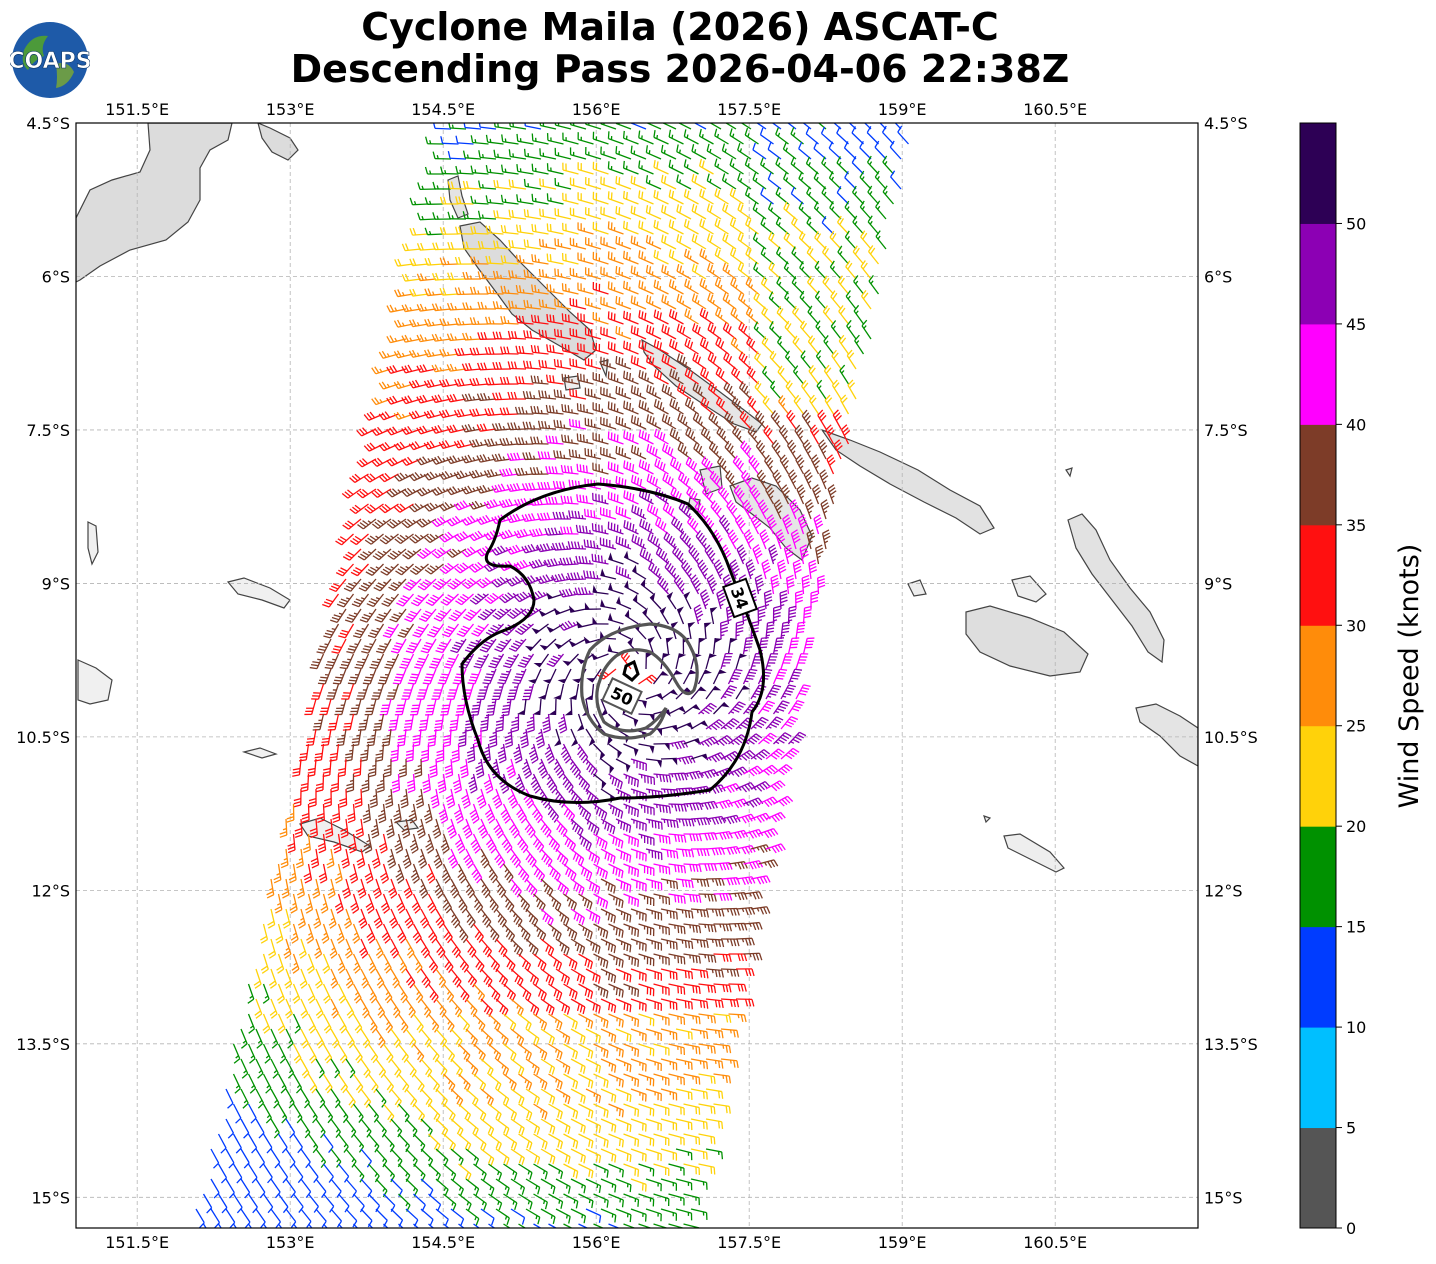  I want to click on colorbar-label: Wind Speed (knots), so click(1409, 676).